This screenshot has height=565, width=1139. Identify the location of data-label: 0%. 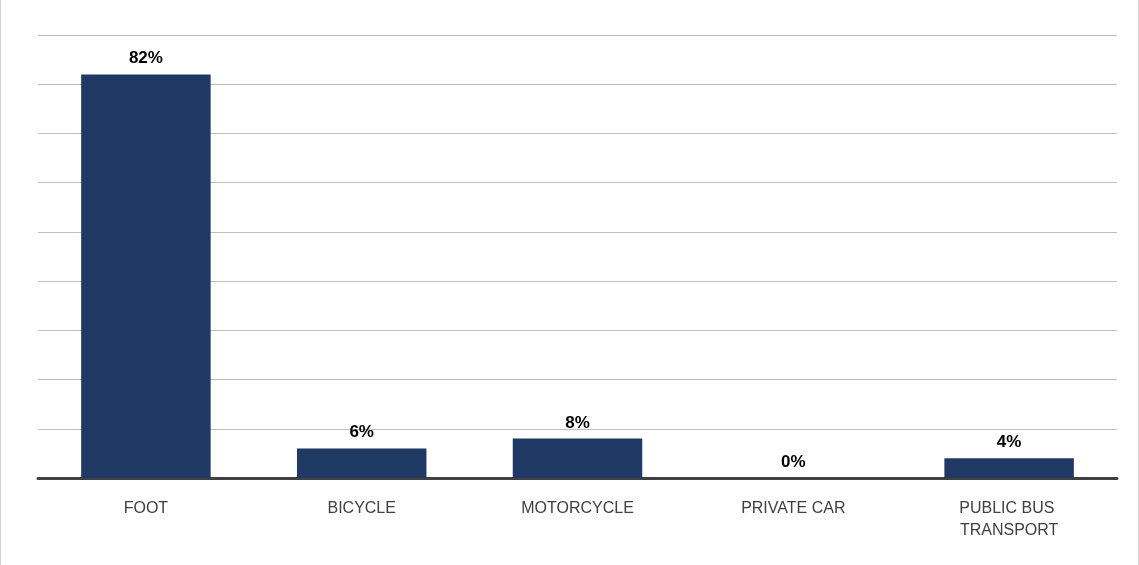
(793, 461).